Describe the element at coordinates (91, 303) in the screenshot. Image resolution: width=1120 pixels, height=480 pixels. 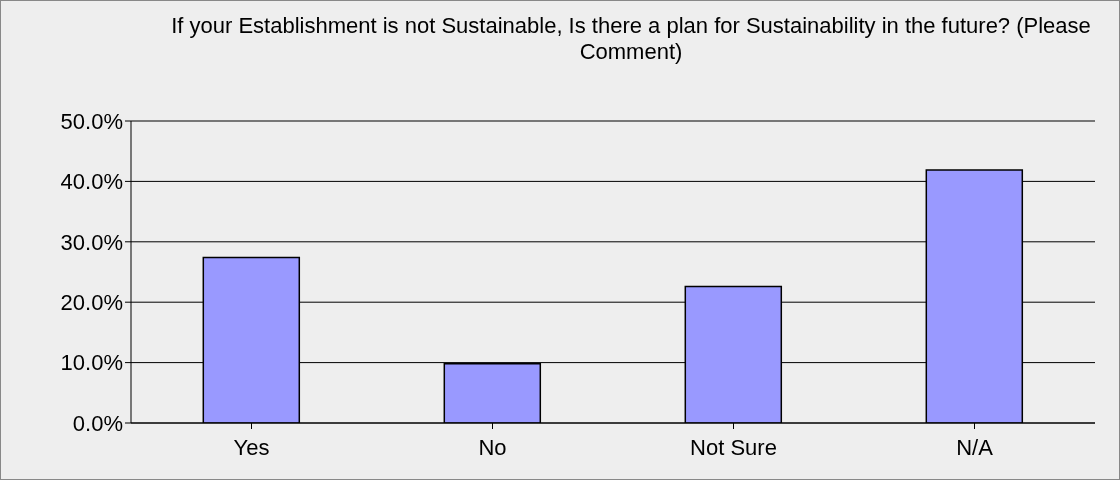
I see `y-tick-label: 20.0%` at that location.